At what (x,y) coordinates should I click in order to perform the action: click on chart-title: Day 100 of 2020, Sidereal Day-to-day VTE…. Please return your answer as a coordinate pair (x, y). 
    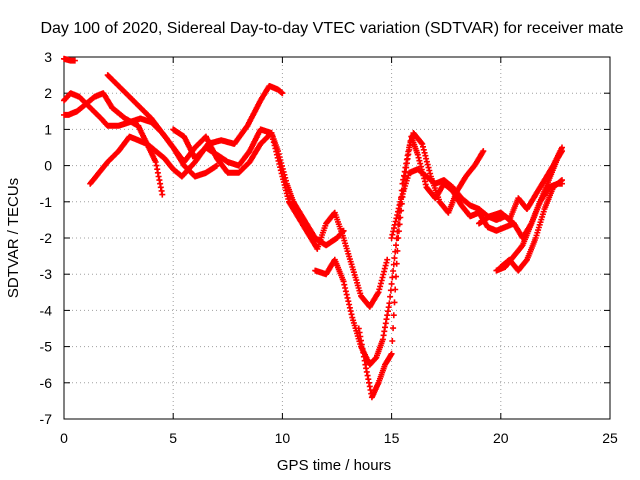
    Looking at the image, I should click on (331, 28).